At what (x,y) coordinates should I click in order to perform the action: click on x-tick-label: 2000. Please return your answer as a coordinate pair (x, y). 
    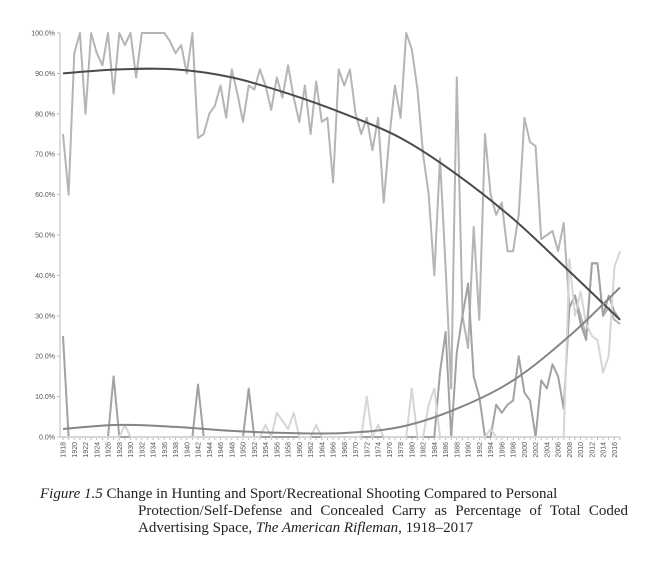
    Looking at the image, I should click on (525, 450).